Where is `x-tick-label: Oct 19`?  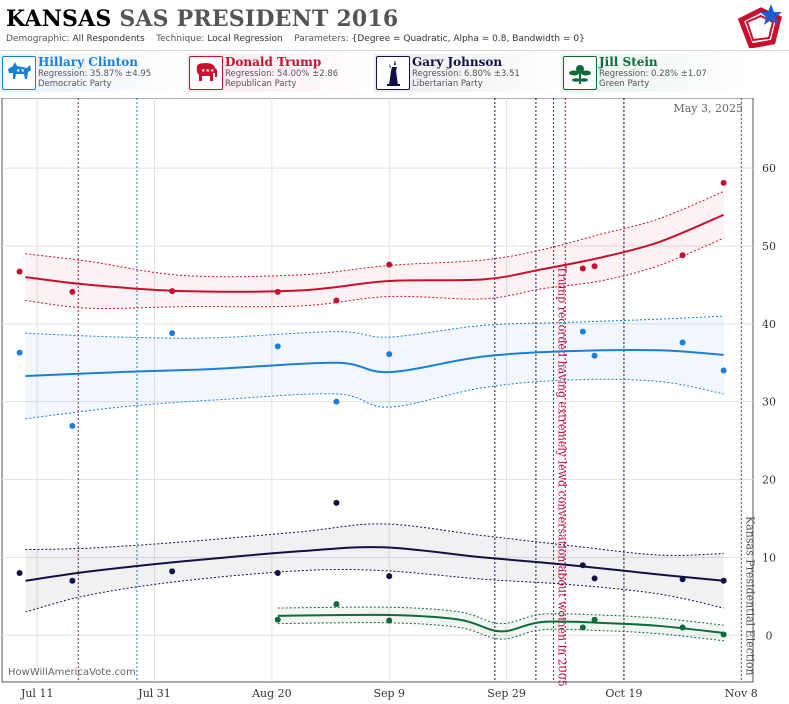 x-tick-label: Oct 19 is located at coordinates (623, 693).